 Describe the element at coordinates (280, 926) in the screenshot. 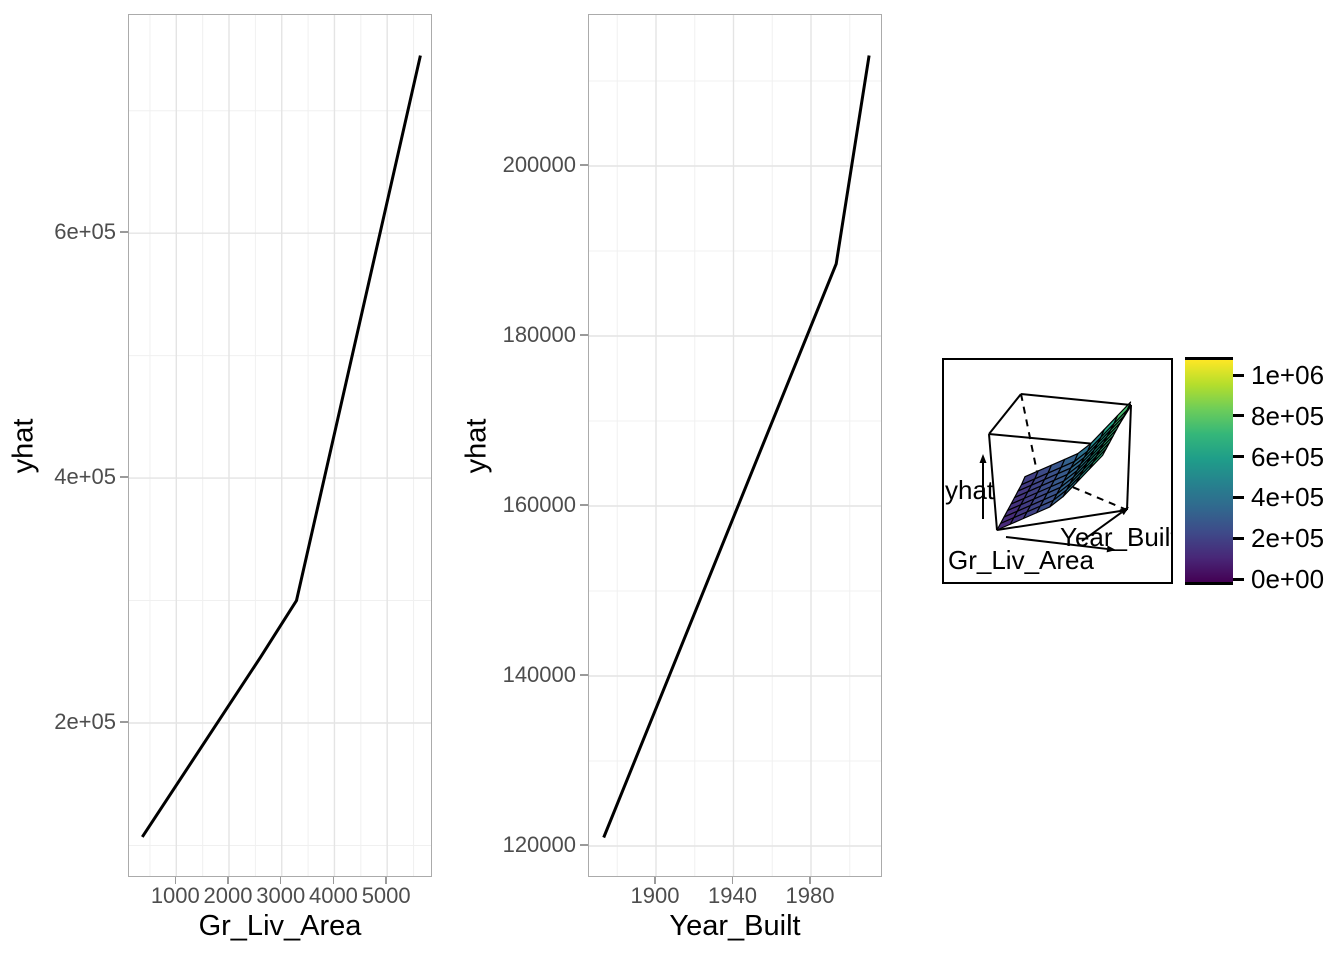

I see `x-axis-title-left: Gr_Liv_Area` at that location.